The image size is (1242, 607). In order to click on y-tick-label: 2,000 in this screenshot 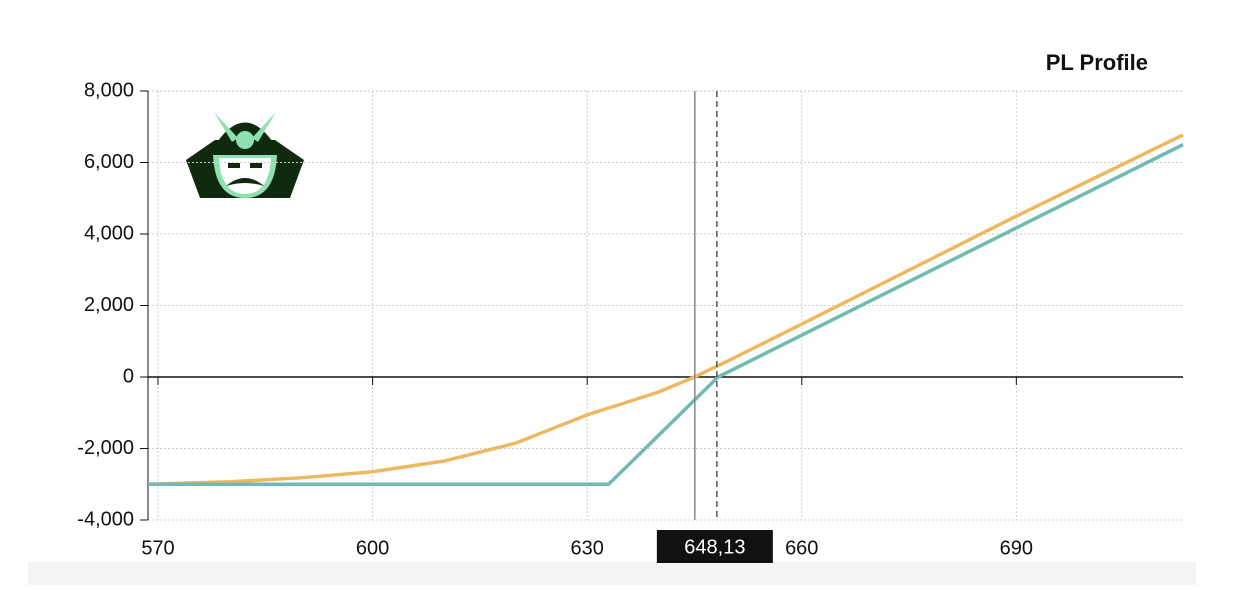, I will do `click(109, 305)`.